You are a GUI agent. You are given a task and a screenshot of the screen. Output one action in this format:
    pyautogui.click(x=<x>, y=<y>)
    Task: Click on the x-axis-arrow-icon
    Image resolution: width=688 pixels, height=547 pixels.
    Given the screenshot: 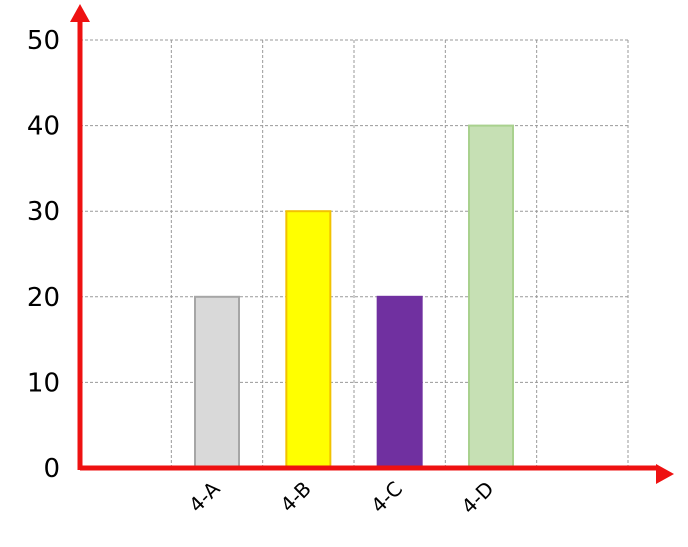 What is the action you would take?
    pyautogui.click(x=665, y=474)
    